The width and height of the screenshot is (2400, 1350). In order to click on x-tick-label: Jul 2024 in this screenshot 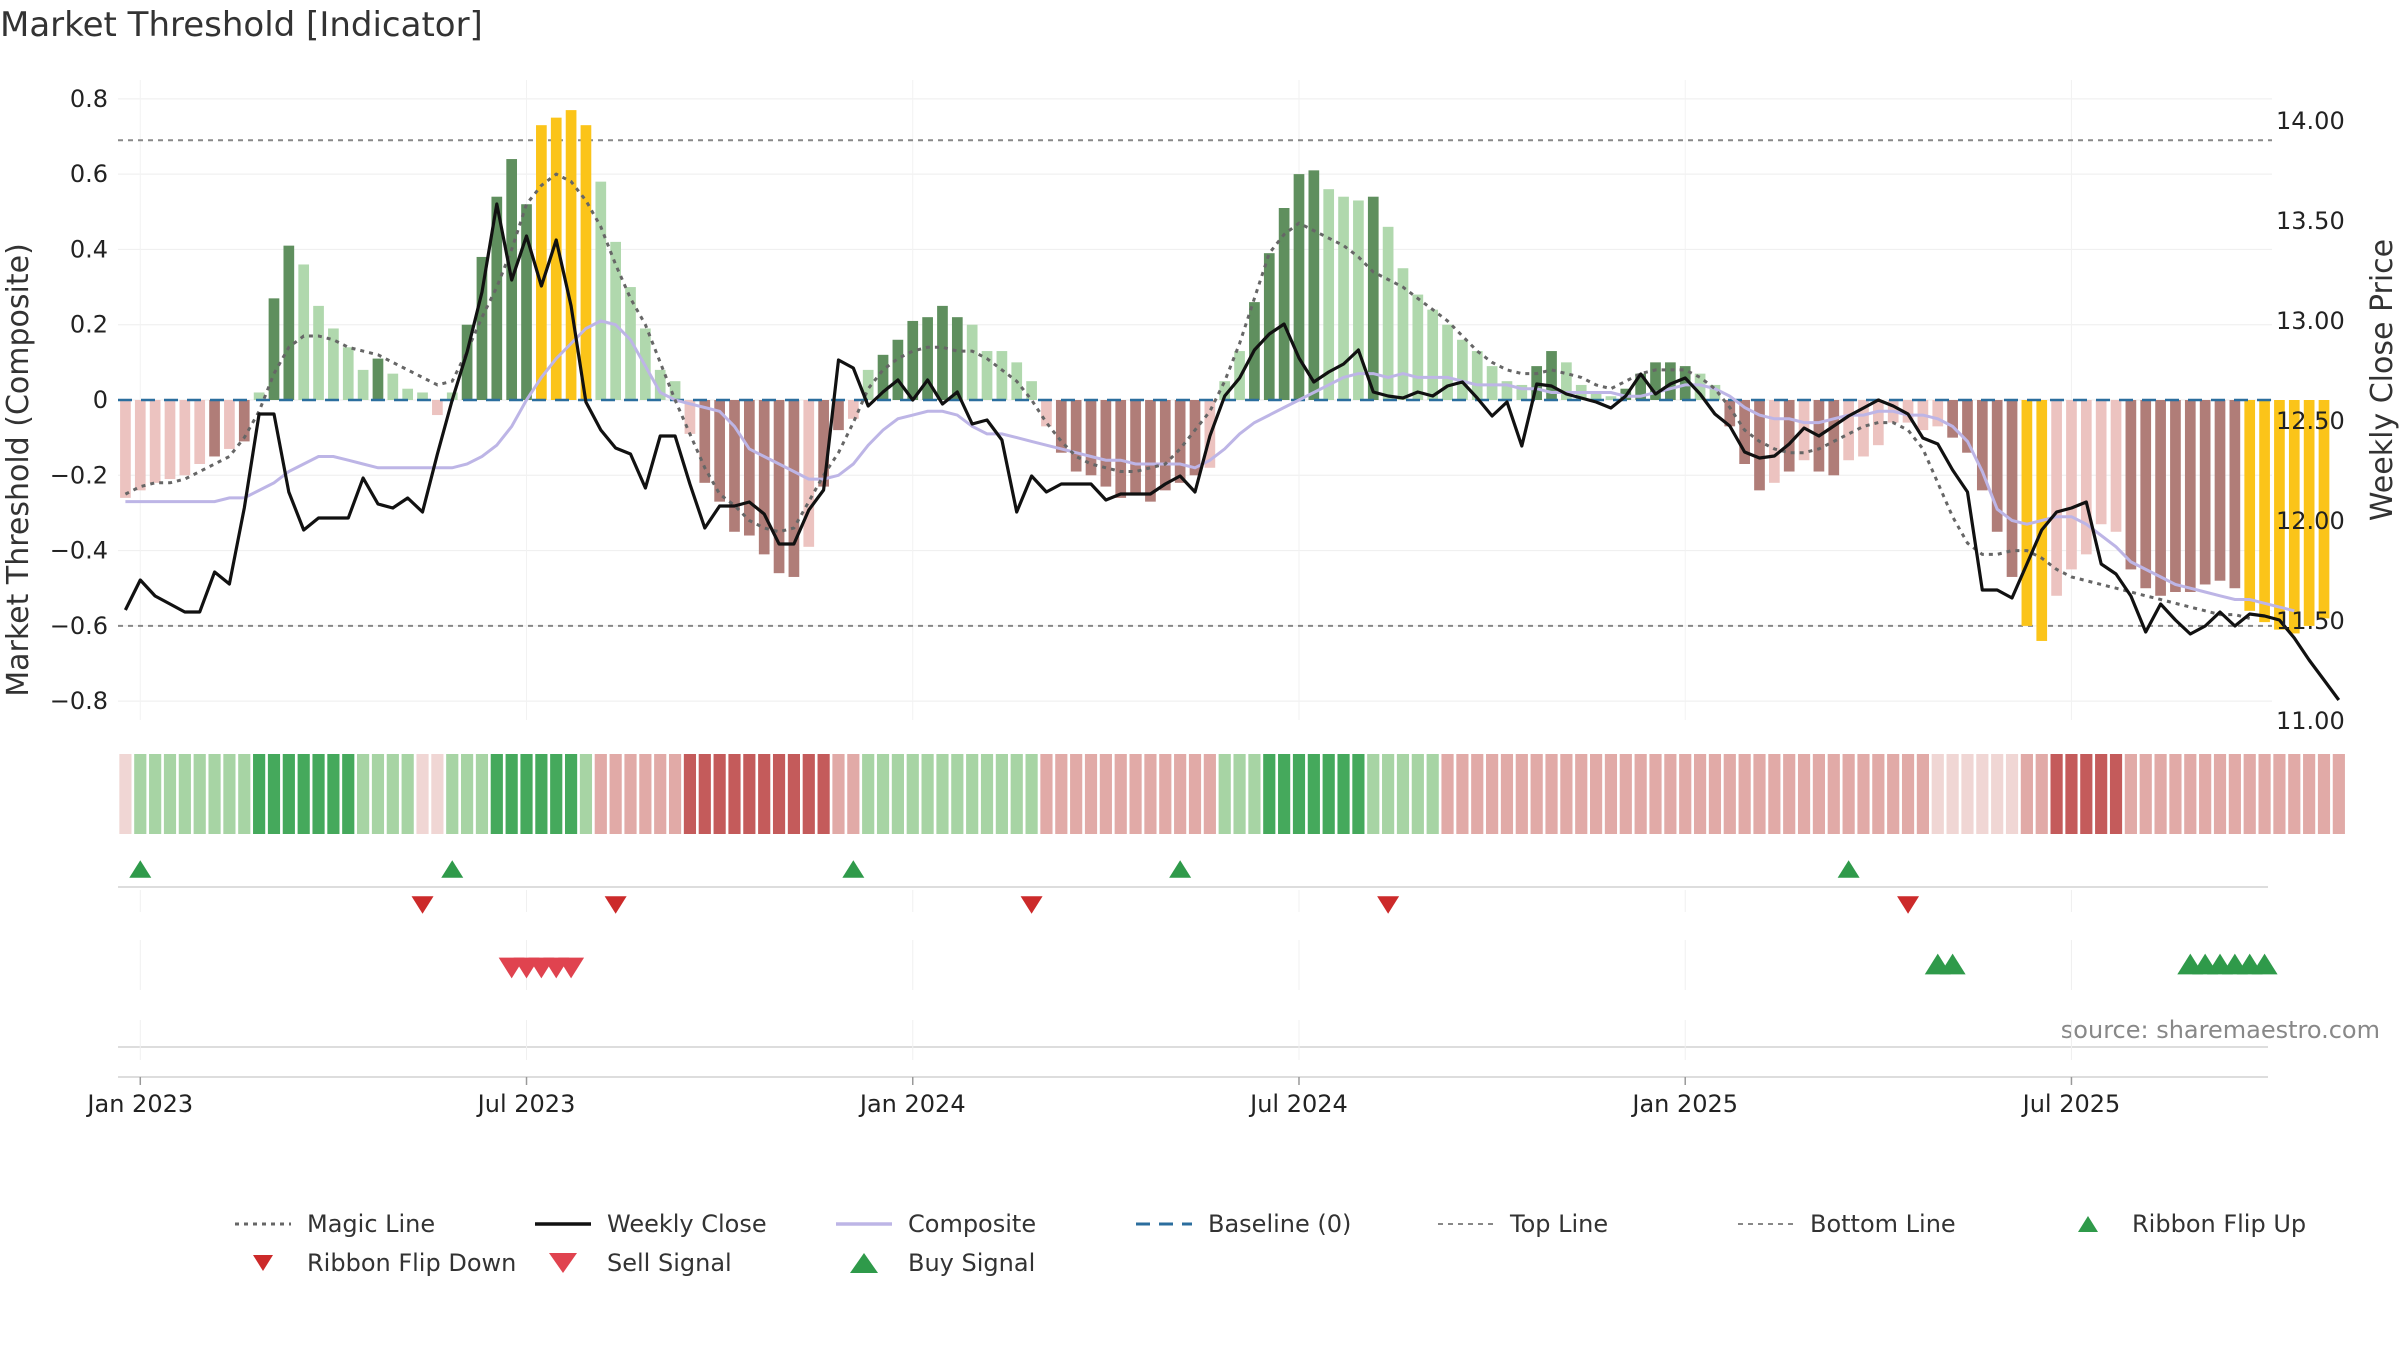, I will do `click(1298, 1104)`.